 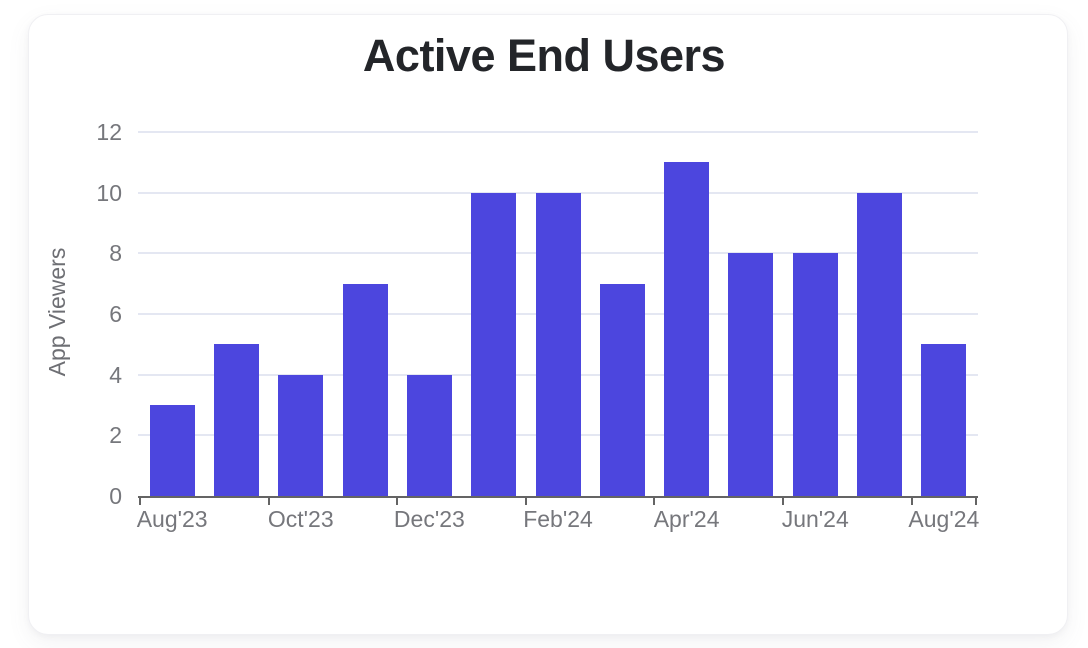 I want to click on x-tick-label: Aug'23, so click(x=172, y=519).